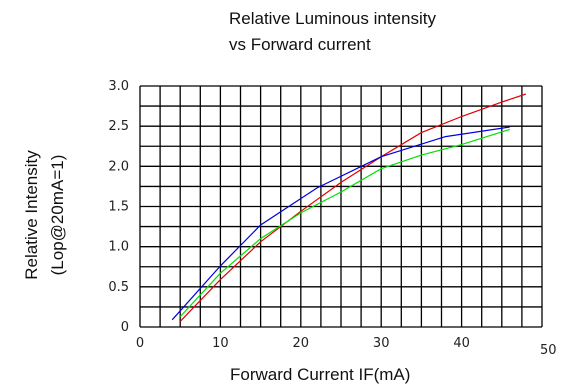  I want to click on y-tick-label: 0.5, so click(118, 287).